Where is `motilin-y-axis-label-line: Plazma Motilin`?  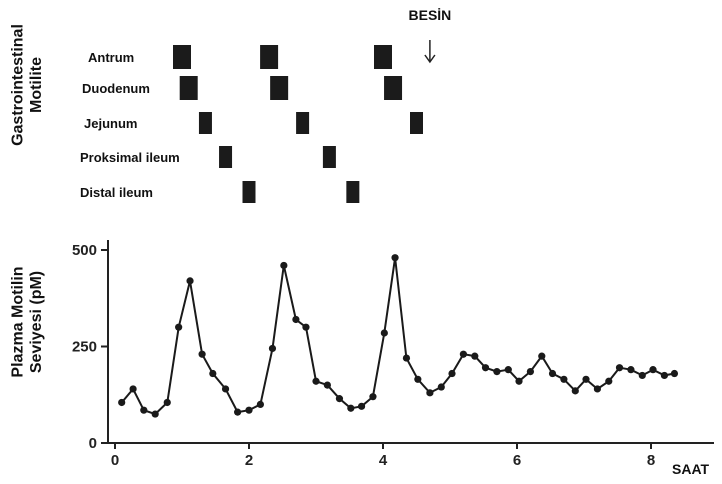 motilin-y-axis-label-line: Plazma Motilin is located at coordinates (17, 321).